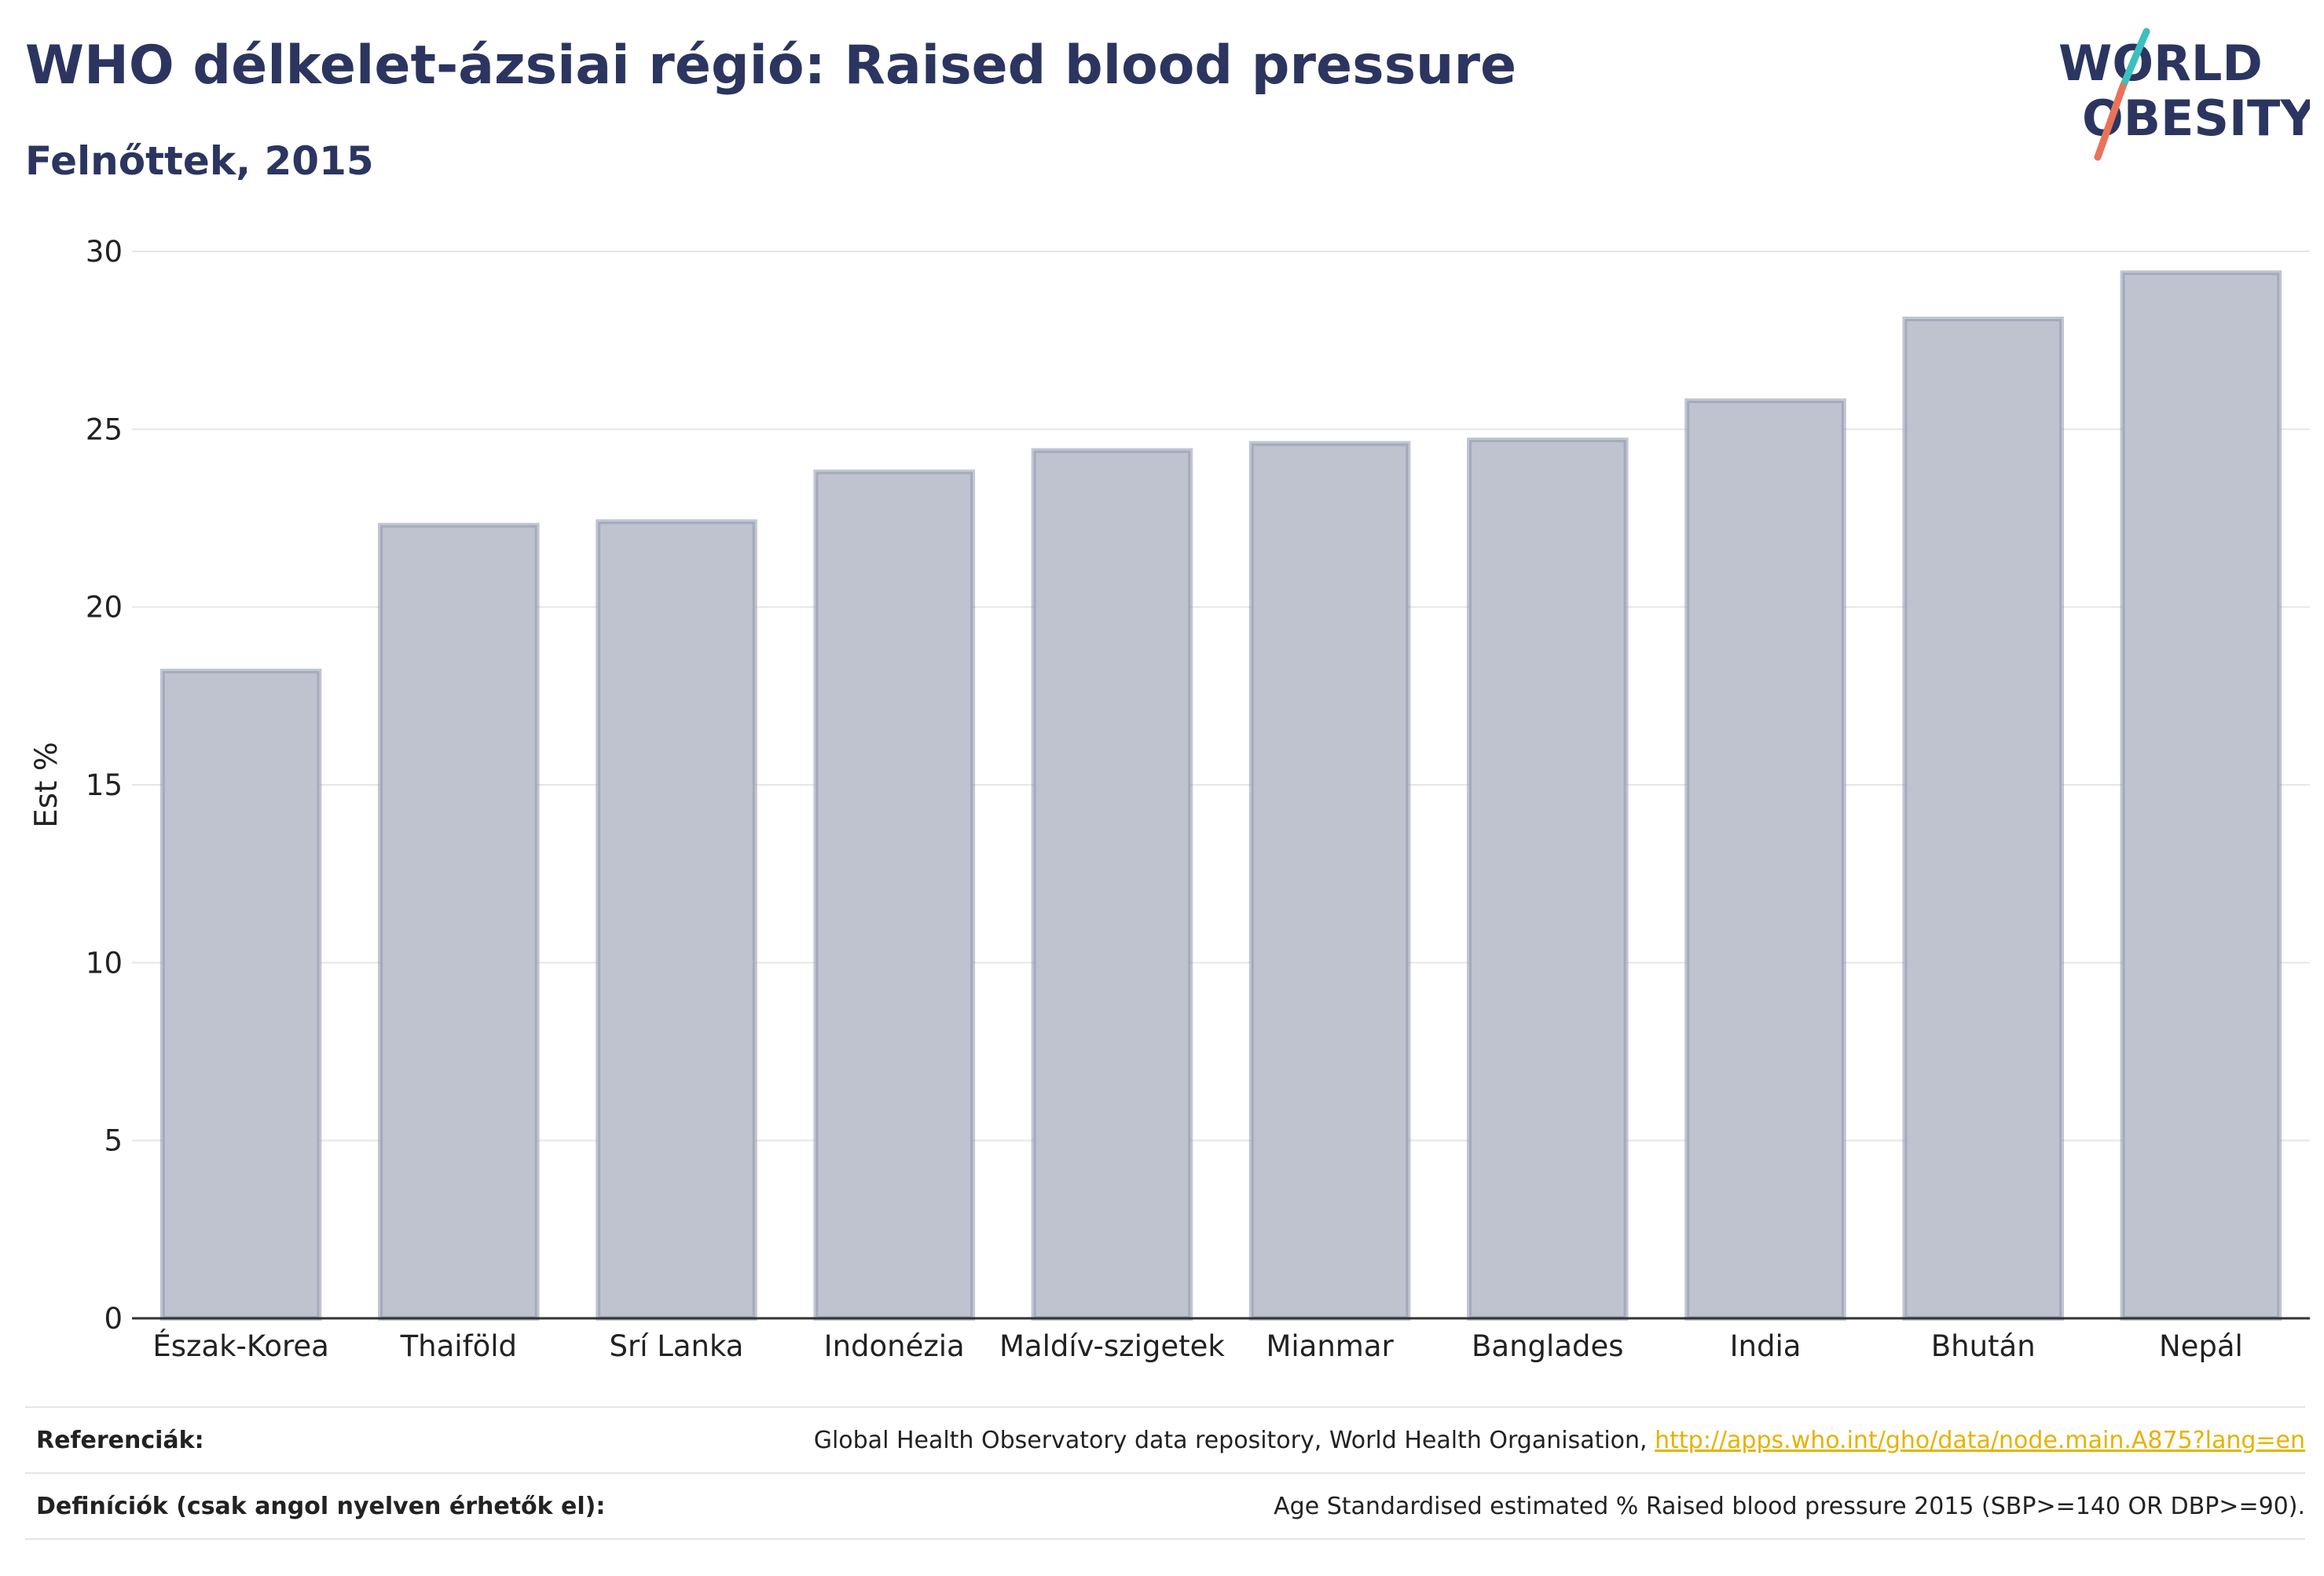 This screenshot has width=2324, height=1576. I want to click on x-tick-label: Banglades, so click(1547, 1346).